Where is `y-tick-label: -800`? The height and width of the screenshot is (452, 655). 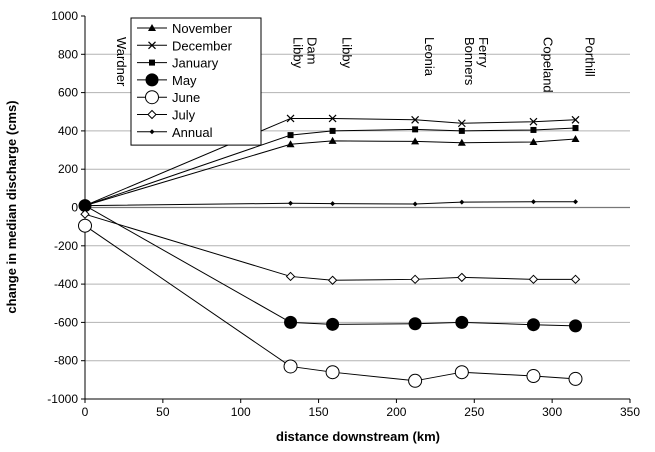 y-tick-label: -800 is located at coordinates (66, 361).